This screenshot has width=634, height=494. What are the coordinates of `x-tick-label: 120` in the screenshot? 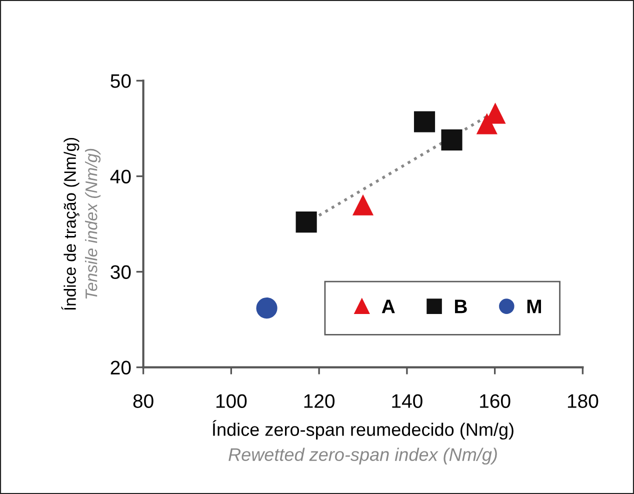 It's located at (319, 401).